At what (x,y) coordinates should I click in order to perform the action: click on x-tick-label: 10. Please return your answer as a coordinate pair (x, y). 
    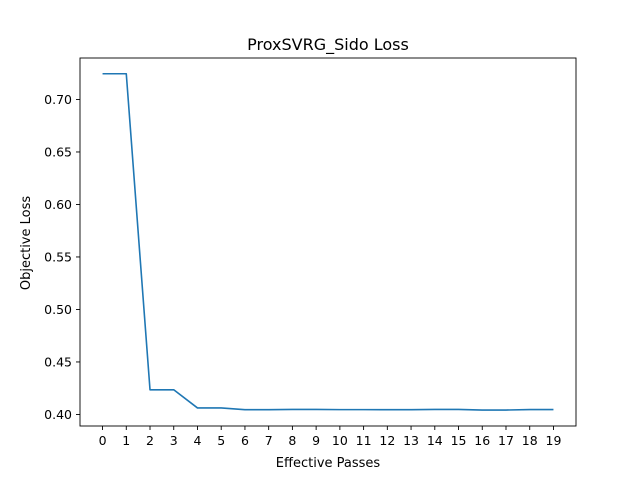
    Looking at the image, I should click on (340, 440).